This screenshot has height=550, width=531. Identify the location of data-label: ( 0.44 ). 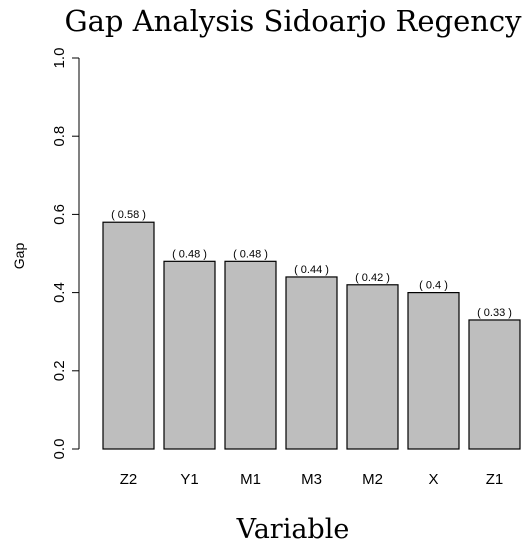
(311, 270).